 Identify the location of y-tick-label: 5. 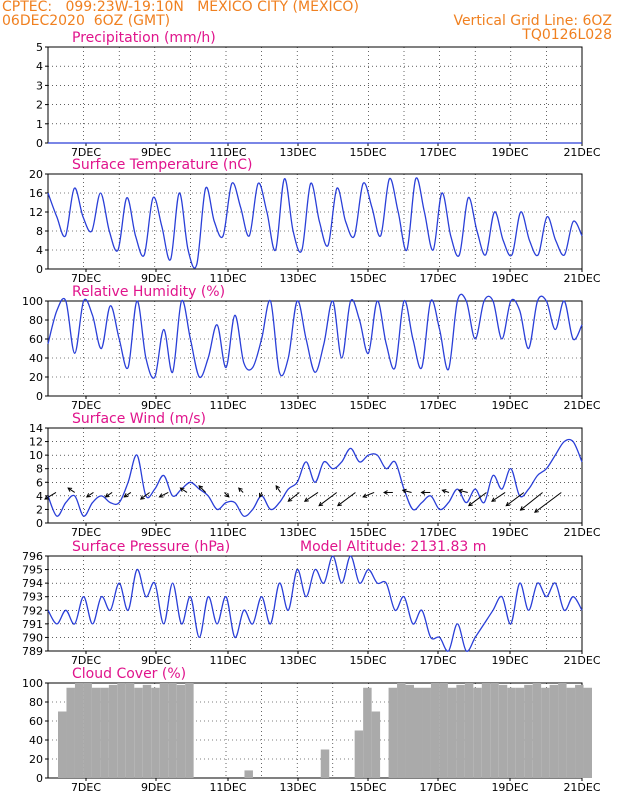
(39, 47).